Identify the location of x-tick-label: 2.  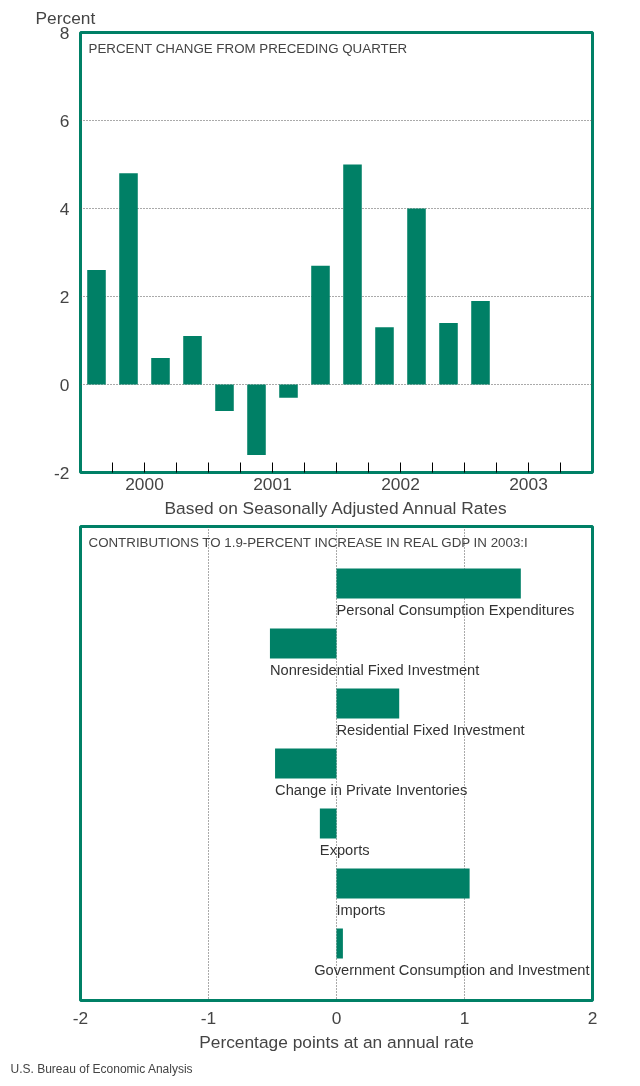
(592, 1017).